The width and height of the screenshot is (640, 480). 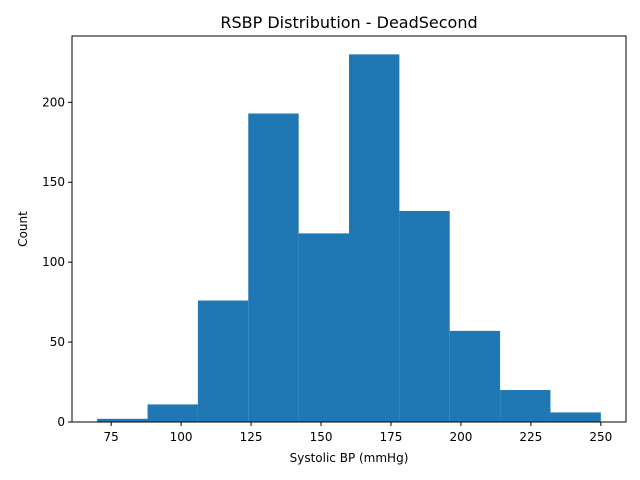 What do you see at coordinates (348, 22) in the screenshot?
I see `chart-title: RSBP Distribution - DeadSecond` at bounding box center [348, 22].